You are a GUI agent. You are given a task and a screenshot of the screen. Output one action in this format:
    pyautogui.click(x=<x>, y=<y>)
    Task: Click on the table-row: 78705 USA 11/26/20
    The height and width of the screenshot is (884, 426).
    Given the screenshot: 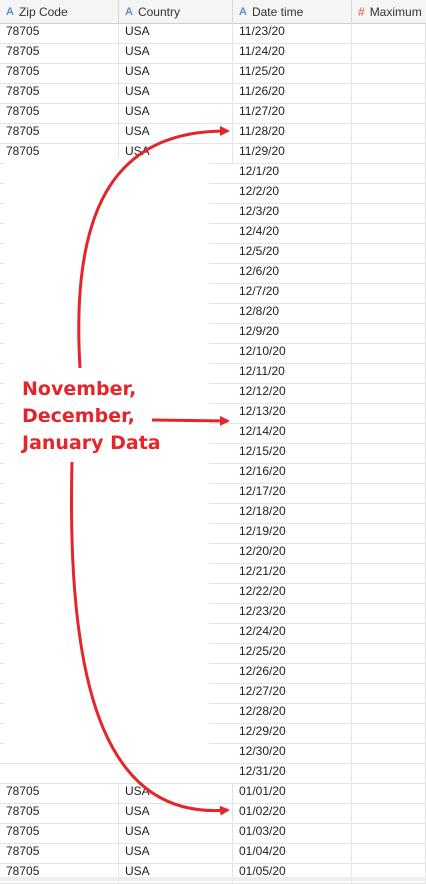 What is the action you would take?
    pyautogui.click(x=213, y=94)
    